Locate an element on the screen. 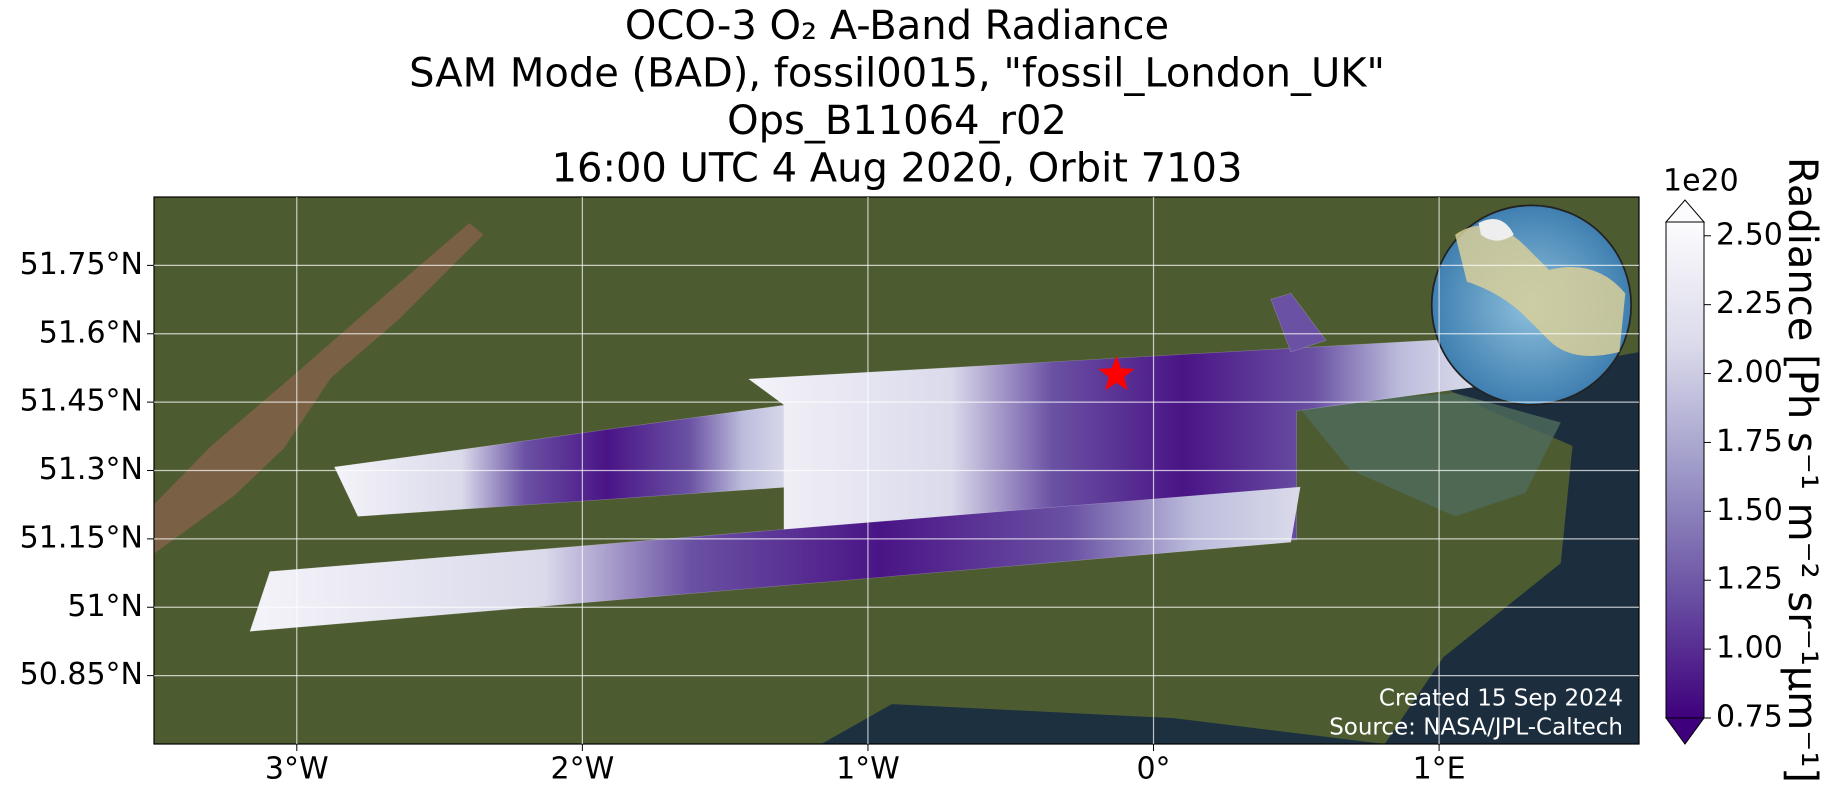  inset-globe is located at coordinates (1531, 305).